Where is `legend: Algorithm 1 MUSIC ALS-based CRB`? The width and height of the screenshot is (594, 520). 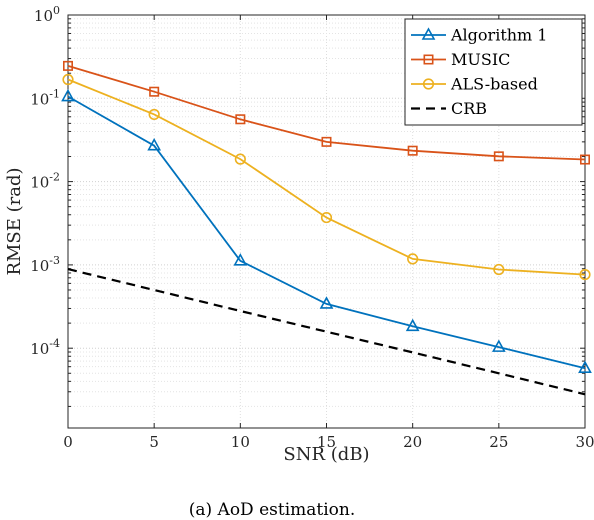 legend: Algorithm 1 MUSIC ALS-based CRB is located at coordinates (493, 72).